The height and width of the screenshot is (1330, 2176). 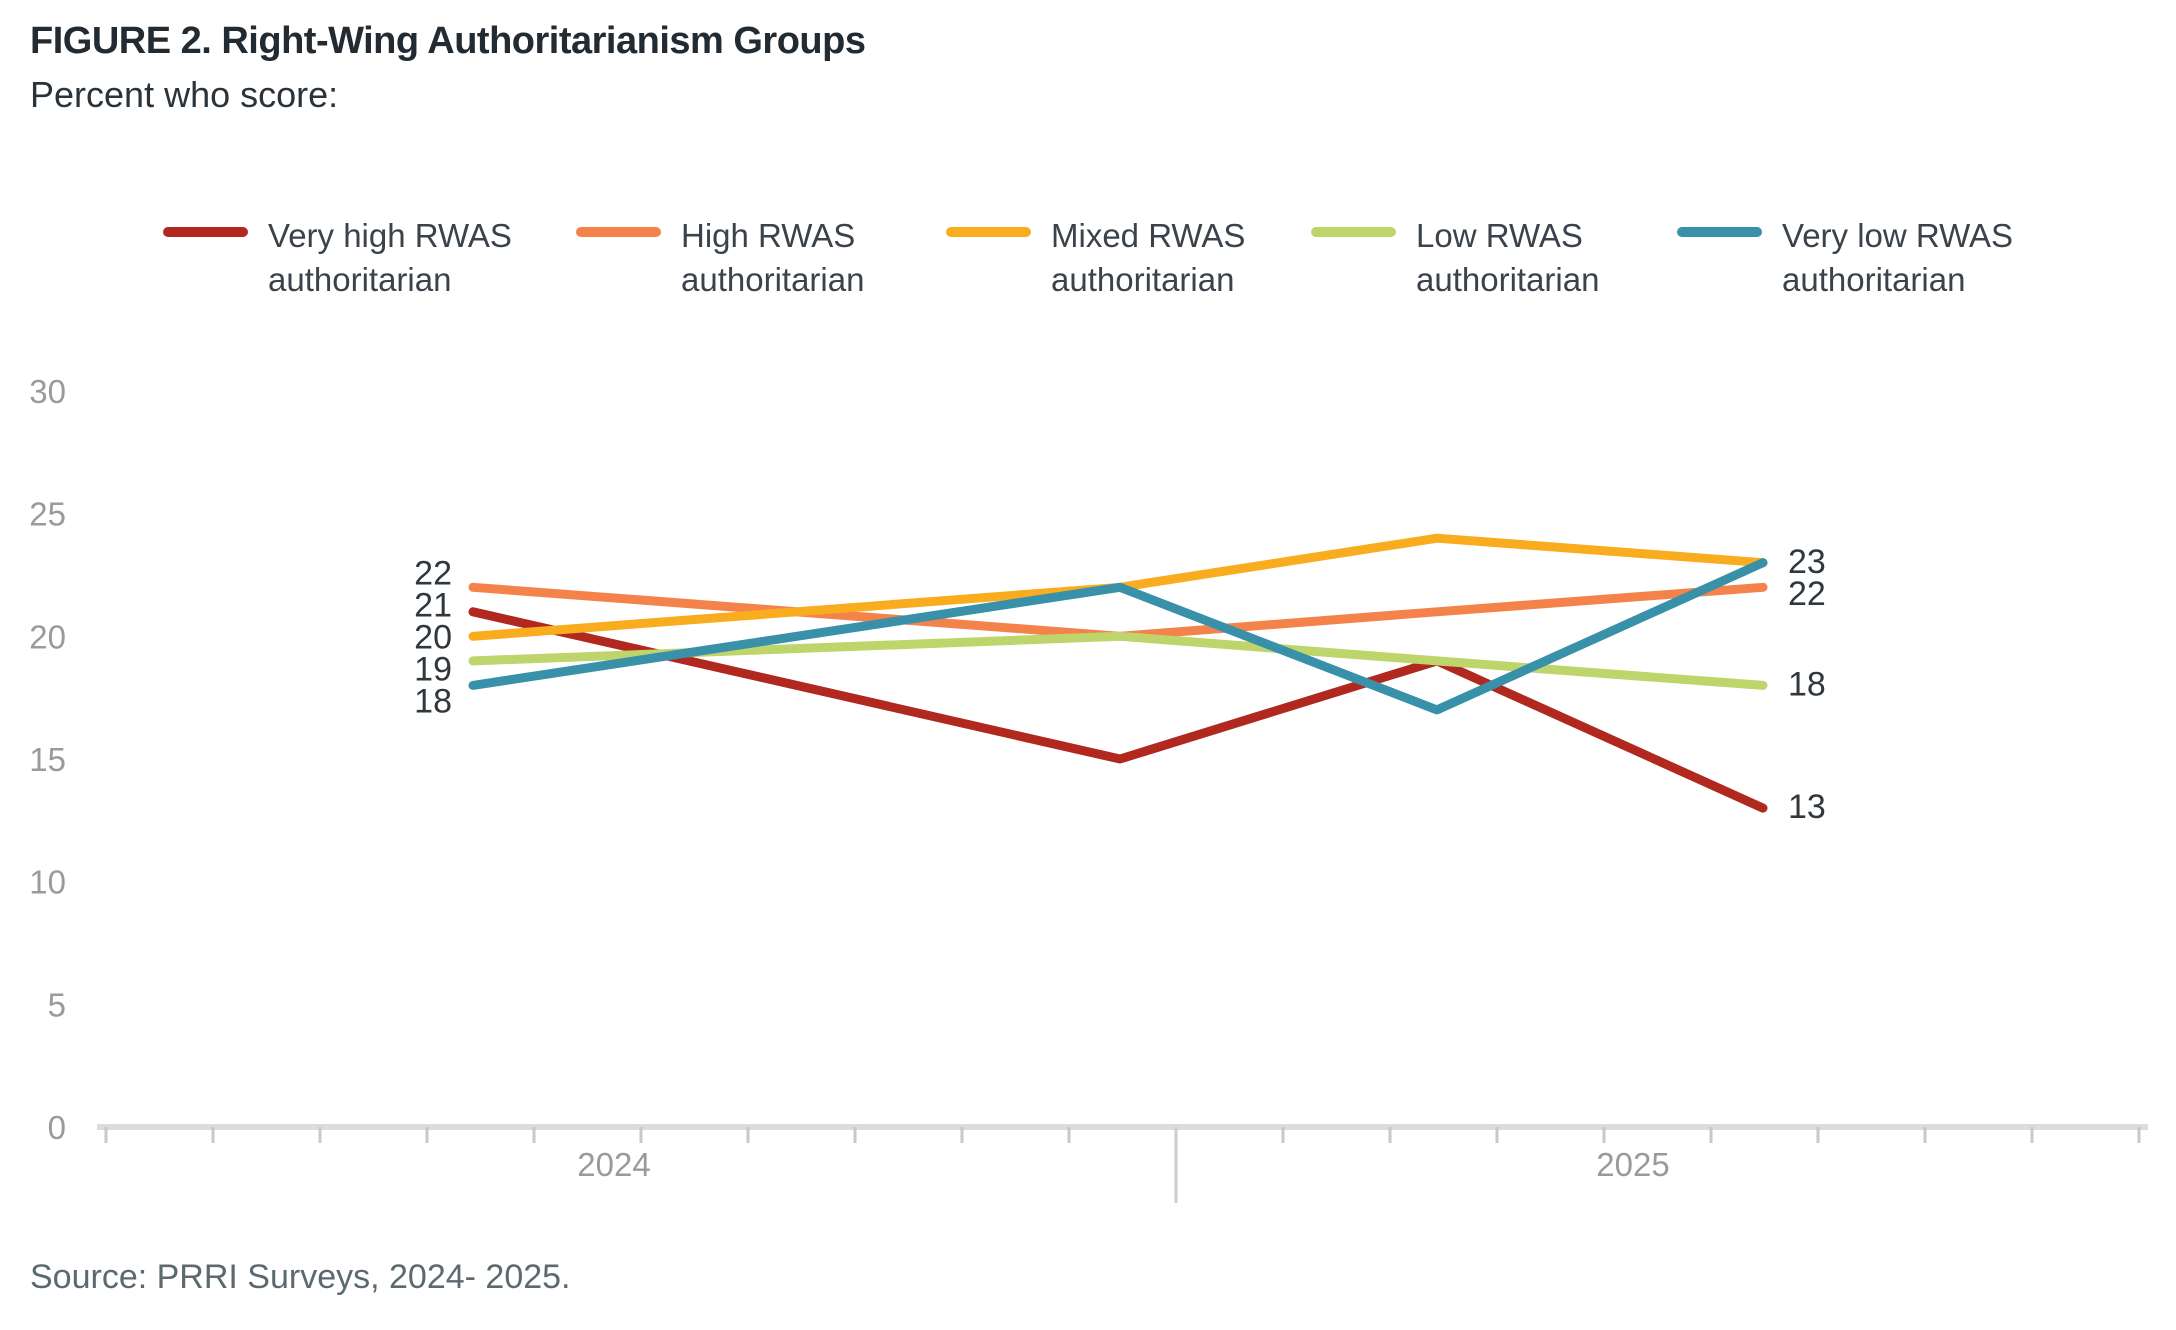 What do you see at coordinates (433, 637) in the screenshot?
I see `point-label-left: 20` at bounding box center [433, 637].